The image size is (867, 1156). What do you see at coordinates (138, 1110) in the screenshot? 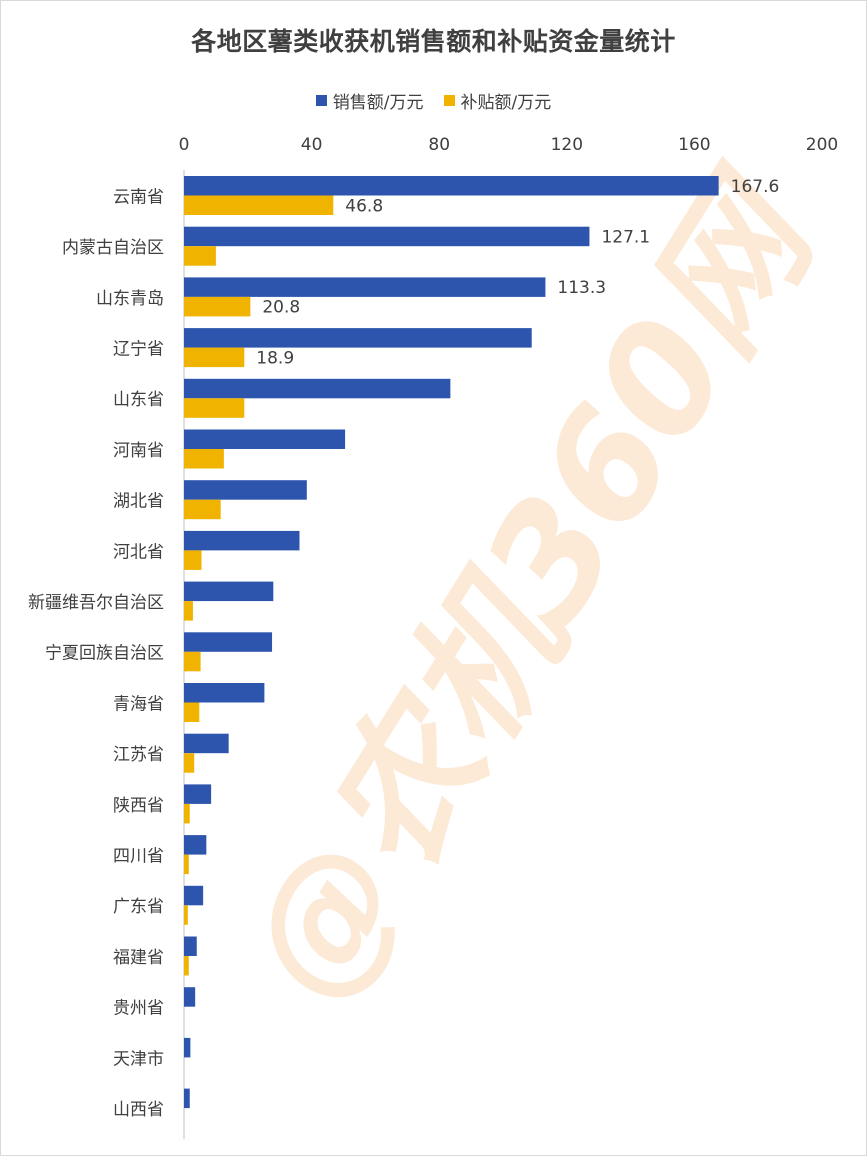
I see `category-label: 山西省` at bounding box center [138, 1110].